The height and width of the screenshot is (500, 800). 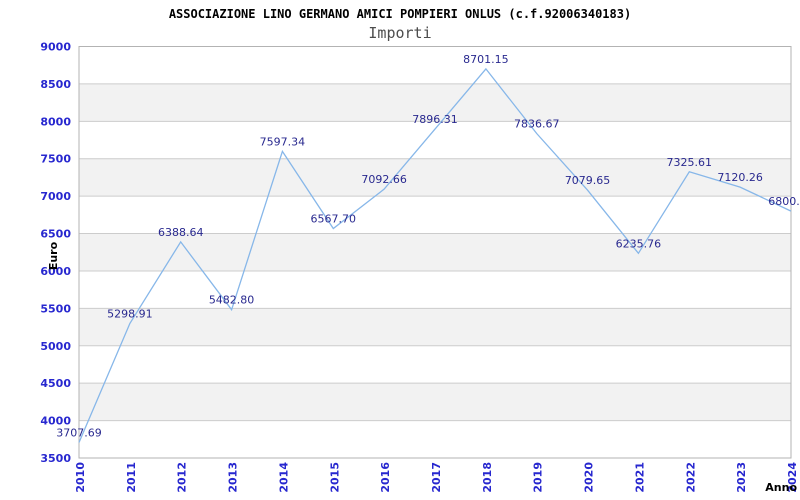 What do you see at coordinates (53, 255) in the screenshot?
I see `y-axis-title: Euro` at bounding box center [53, 255].